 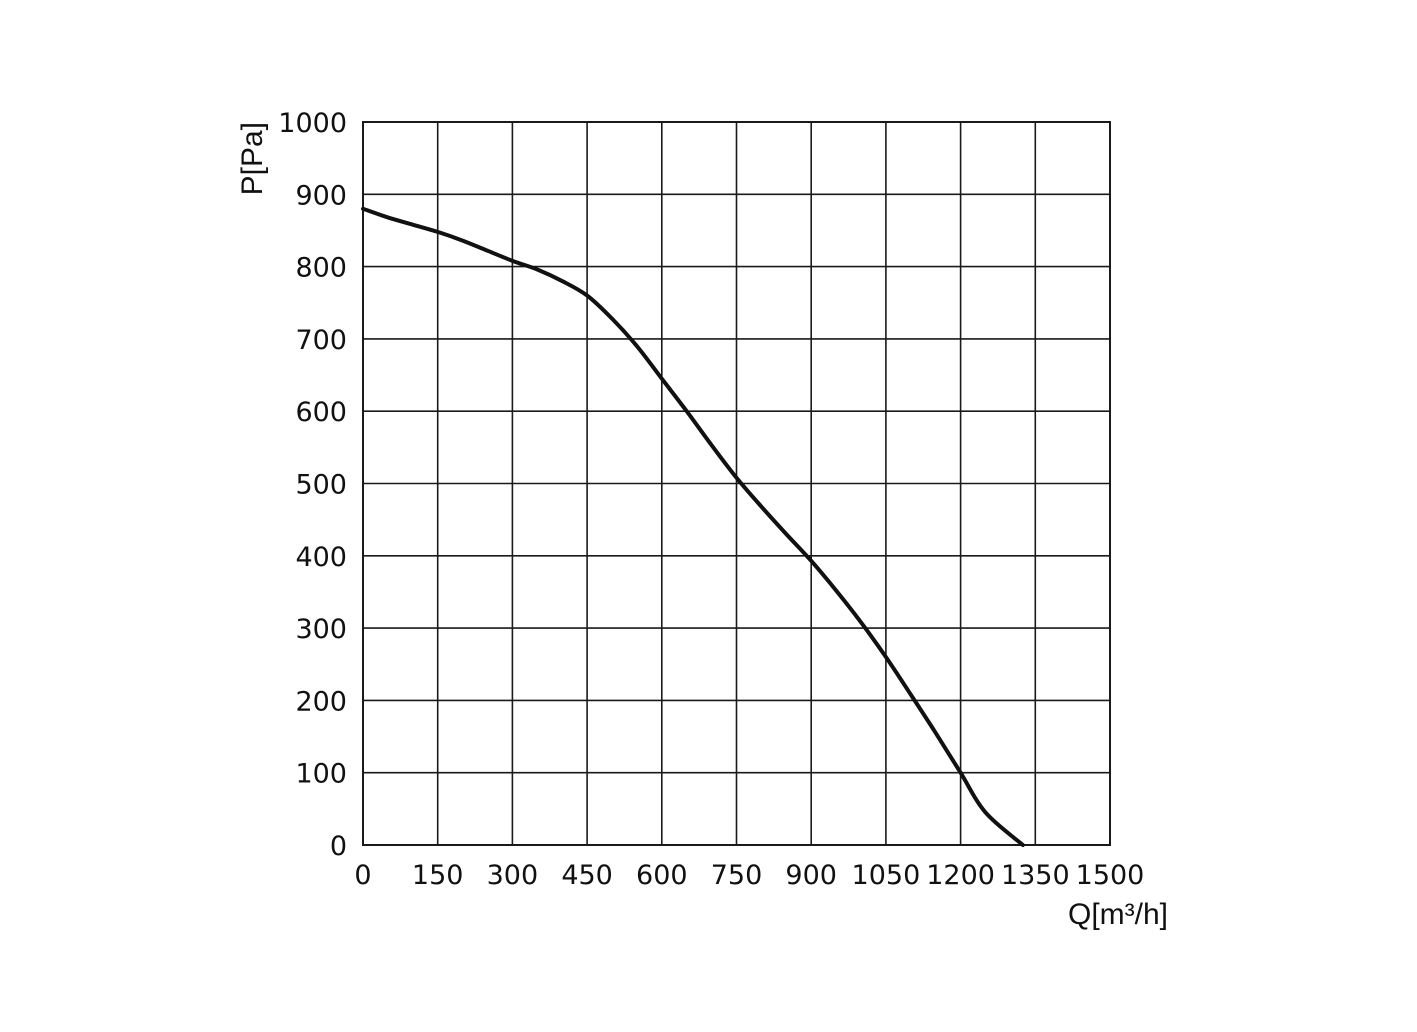 What do you see at coordinates (960, 875) in the screenshot?
I see `x-tick-label: 1200` at bounding box center [960, 875].